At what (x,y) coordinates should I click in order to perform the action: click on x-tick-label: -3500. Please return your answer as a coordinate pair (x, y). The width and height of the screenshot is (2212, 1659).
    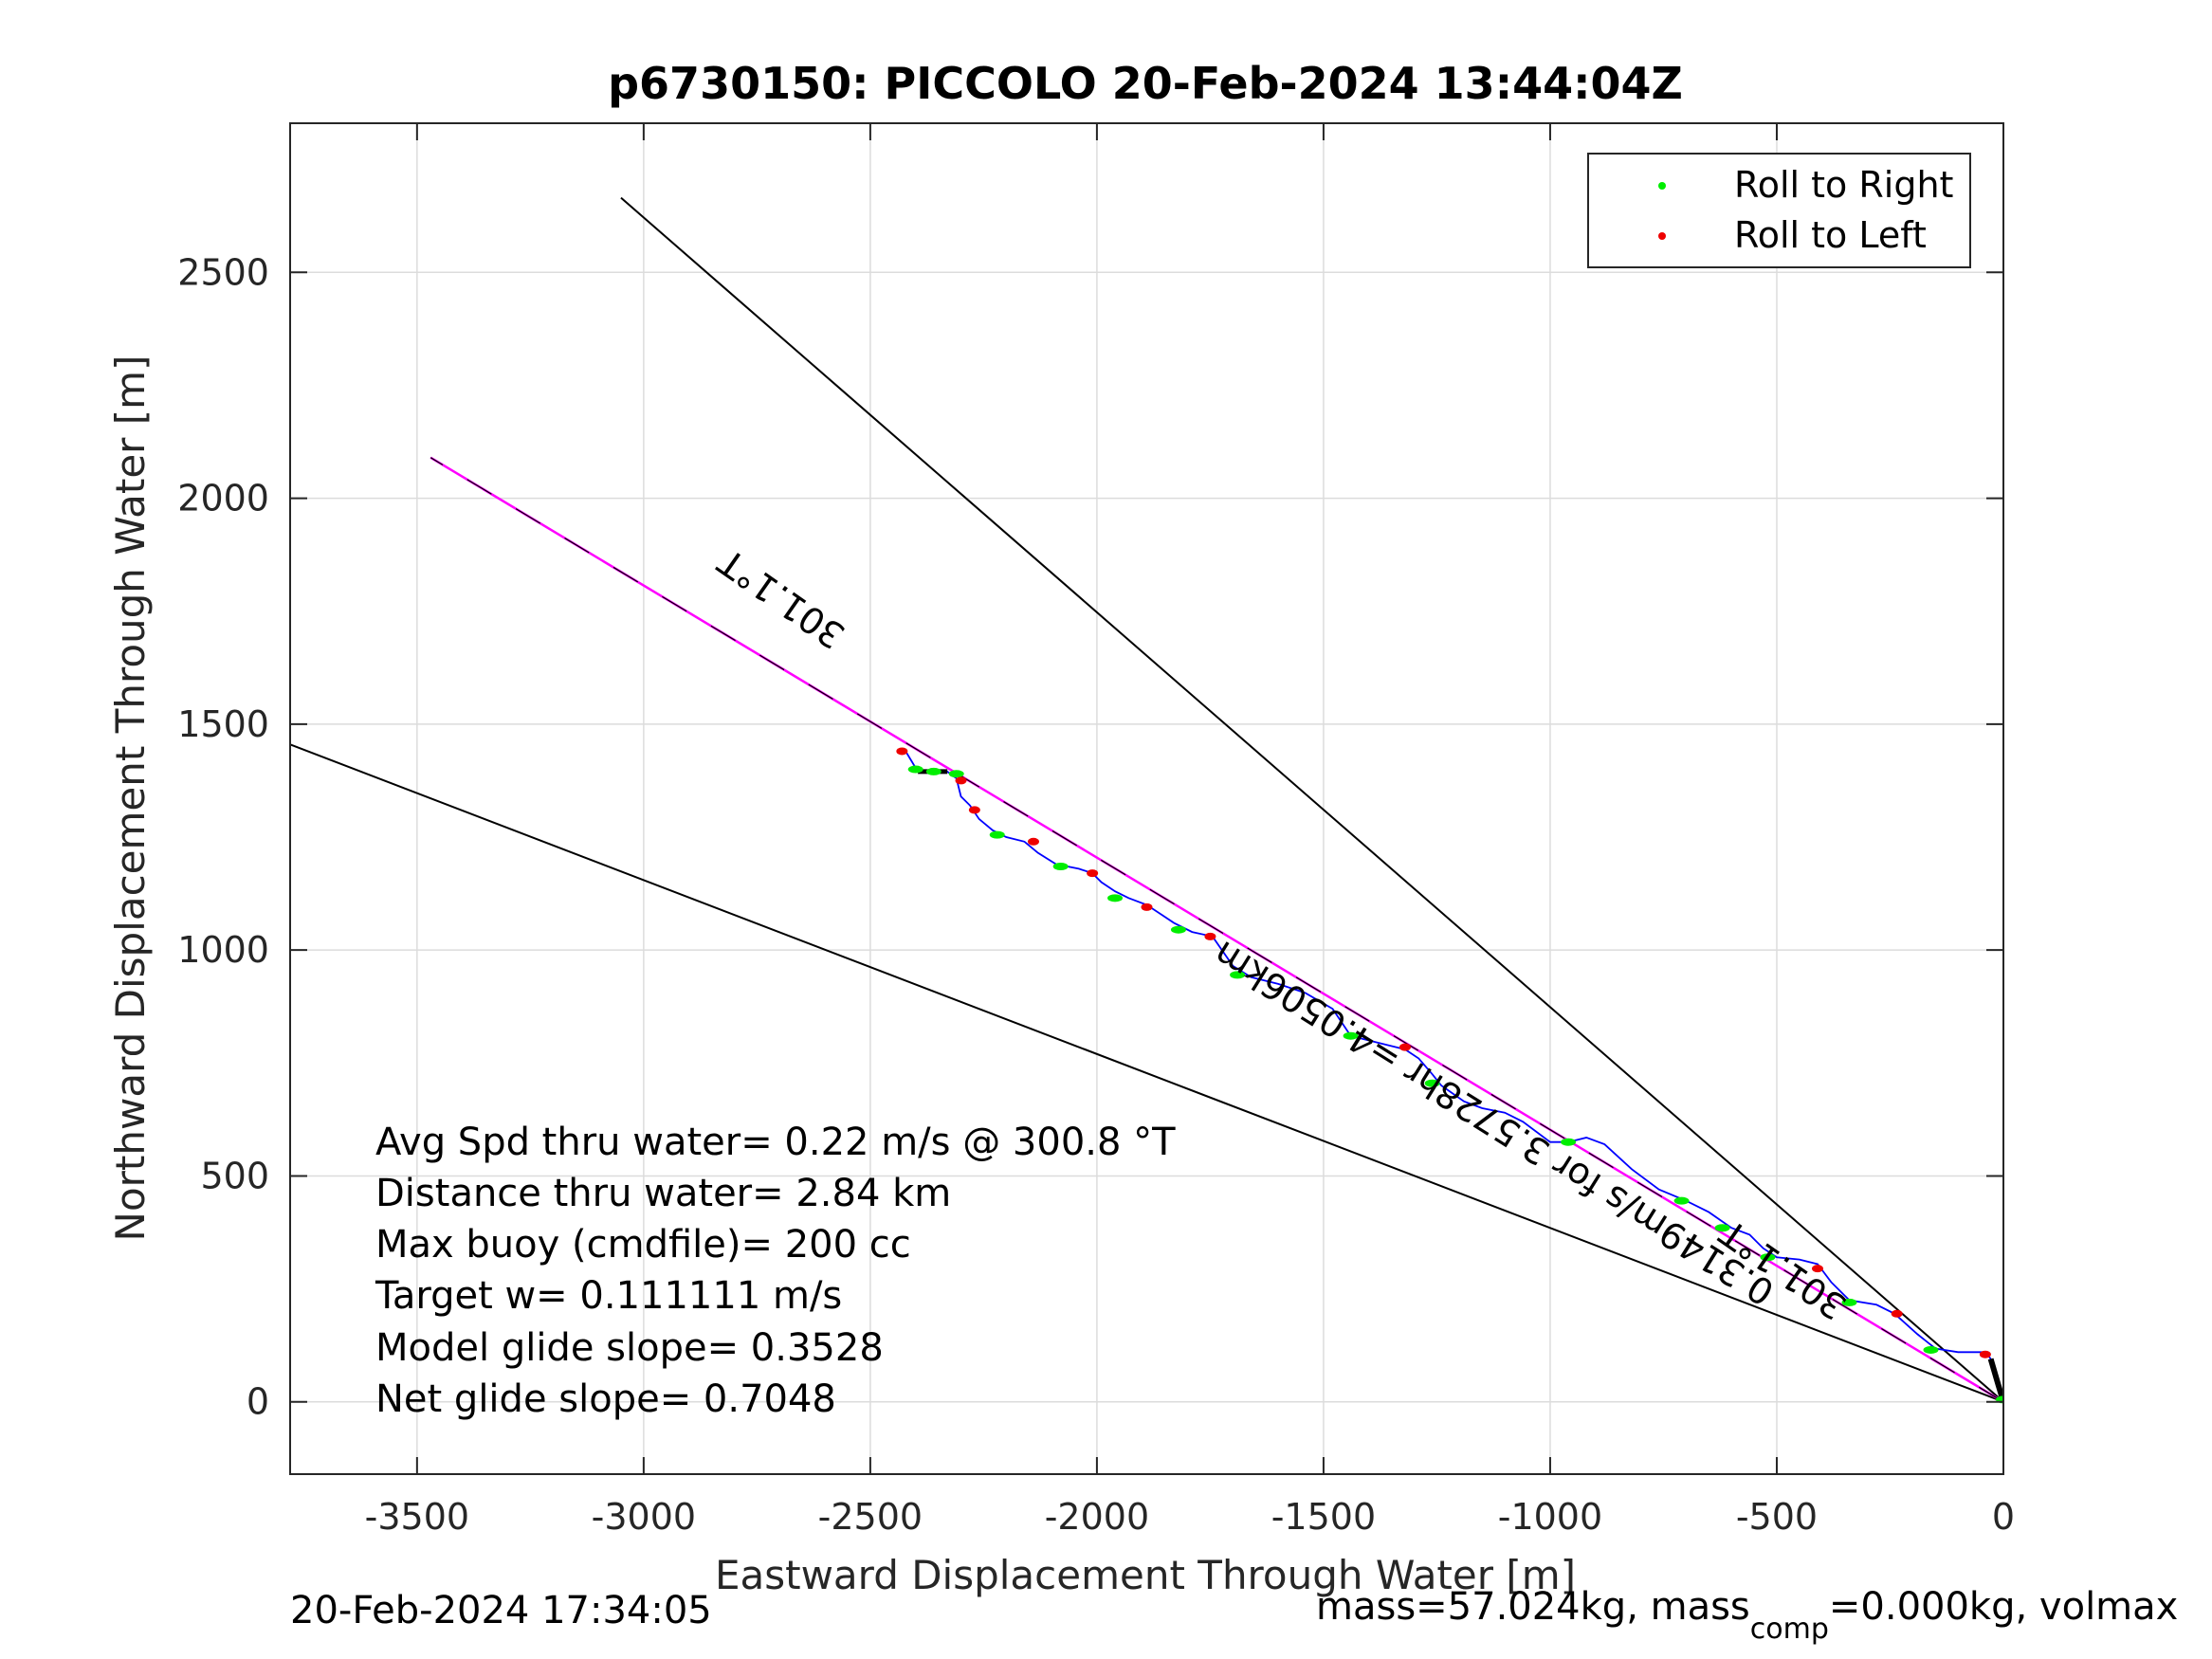
    Looking at the image, I should click on (417, 1517).